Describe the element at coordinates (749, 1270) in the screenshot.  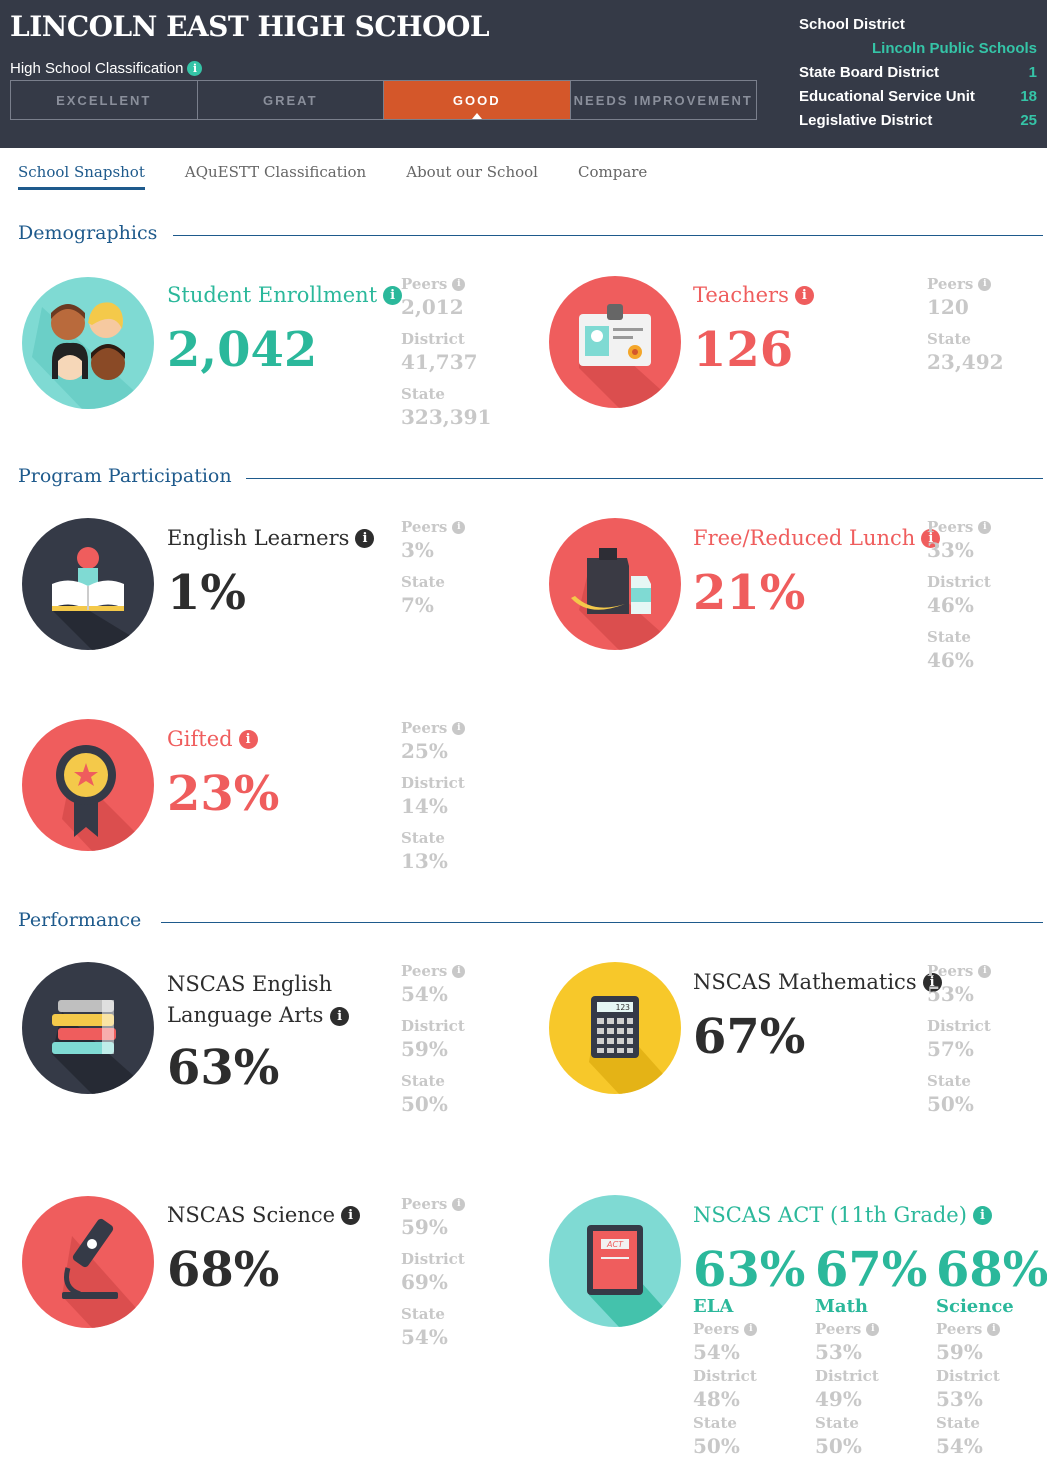
I see `act-ela-value: 63%` at that location.